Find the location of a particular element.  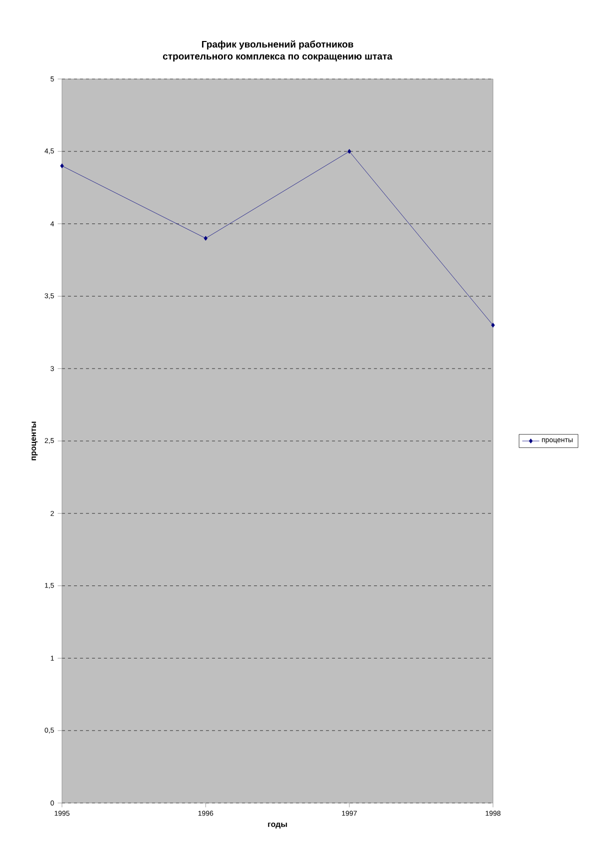

y-axis-title: проценты is located at coordinates (35, 441).